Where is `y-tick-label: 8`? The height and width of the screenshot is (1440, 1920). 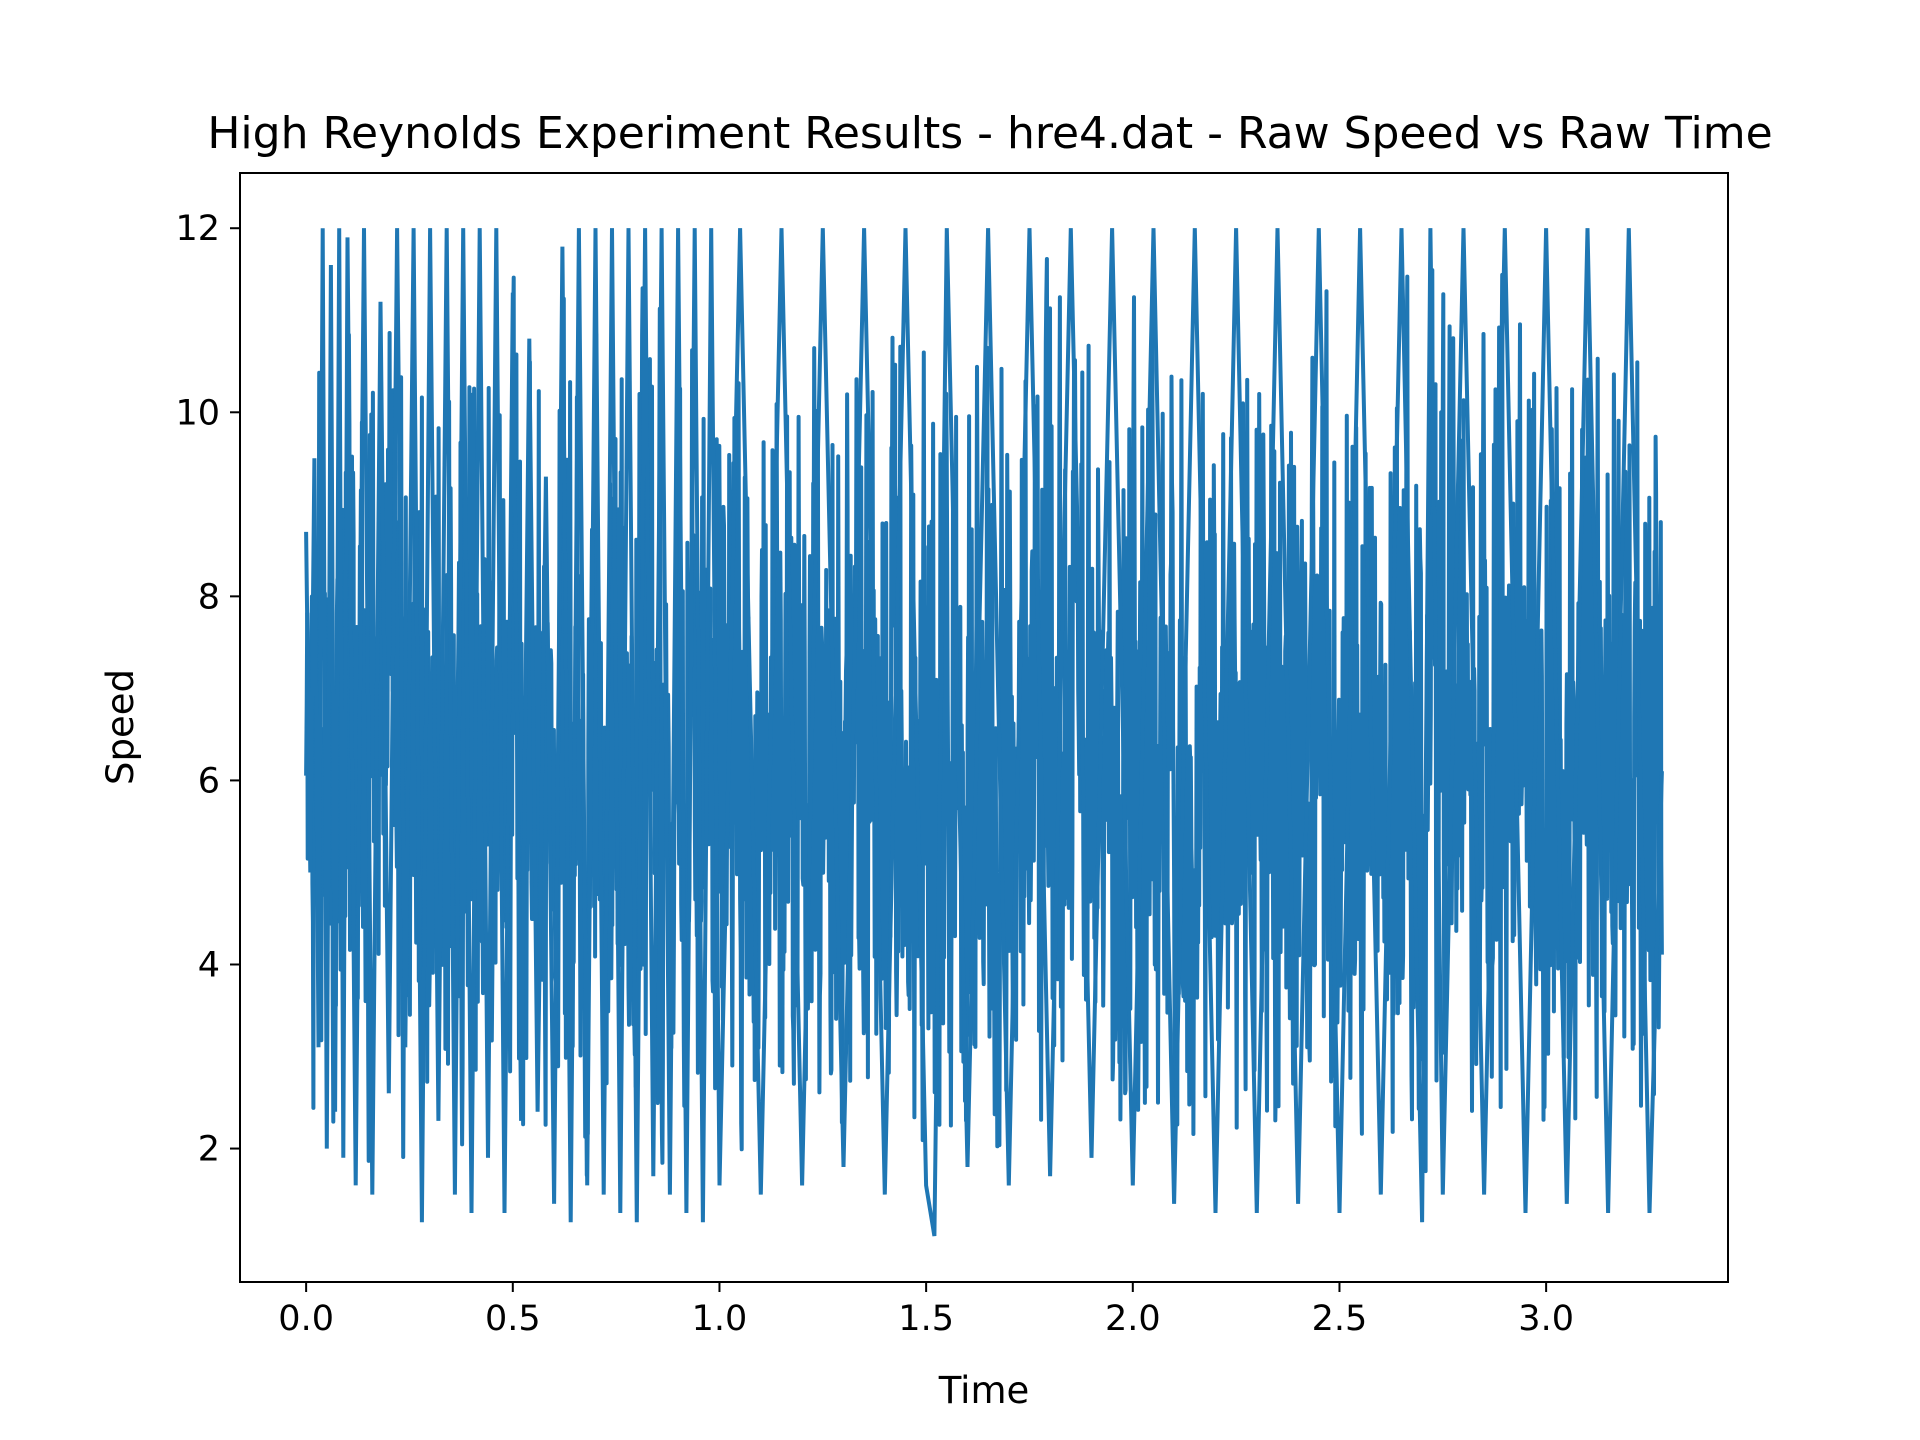
y-tick-label: 8 is located at coordinates (209, 597).